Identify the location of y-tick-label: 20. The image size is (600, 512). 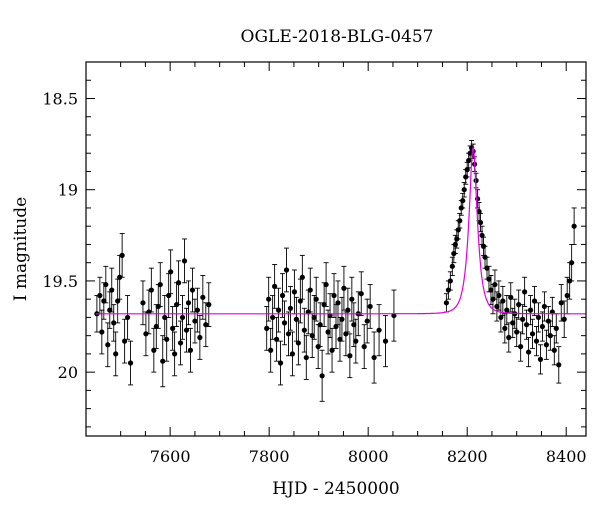
(68, 372).